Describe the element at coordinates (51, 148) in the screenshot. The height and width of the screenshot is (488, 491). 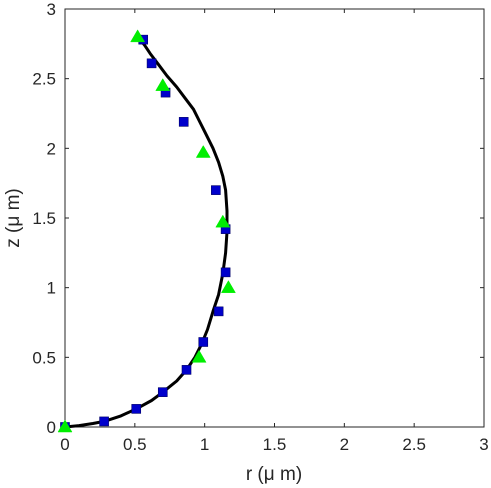
I see `y-tick-label: 2` at that location.